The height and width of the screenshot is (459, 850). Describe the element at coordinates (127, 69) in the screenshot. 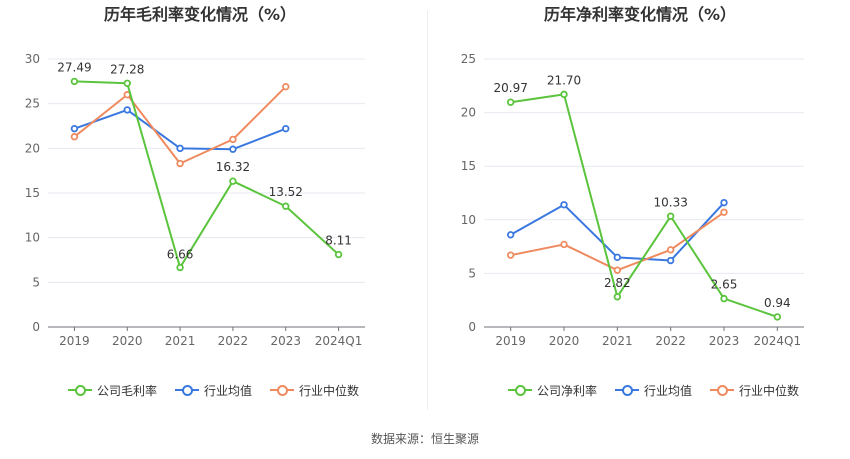

I see `data-label: 27.28` at that location.